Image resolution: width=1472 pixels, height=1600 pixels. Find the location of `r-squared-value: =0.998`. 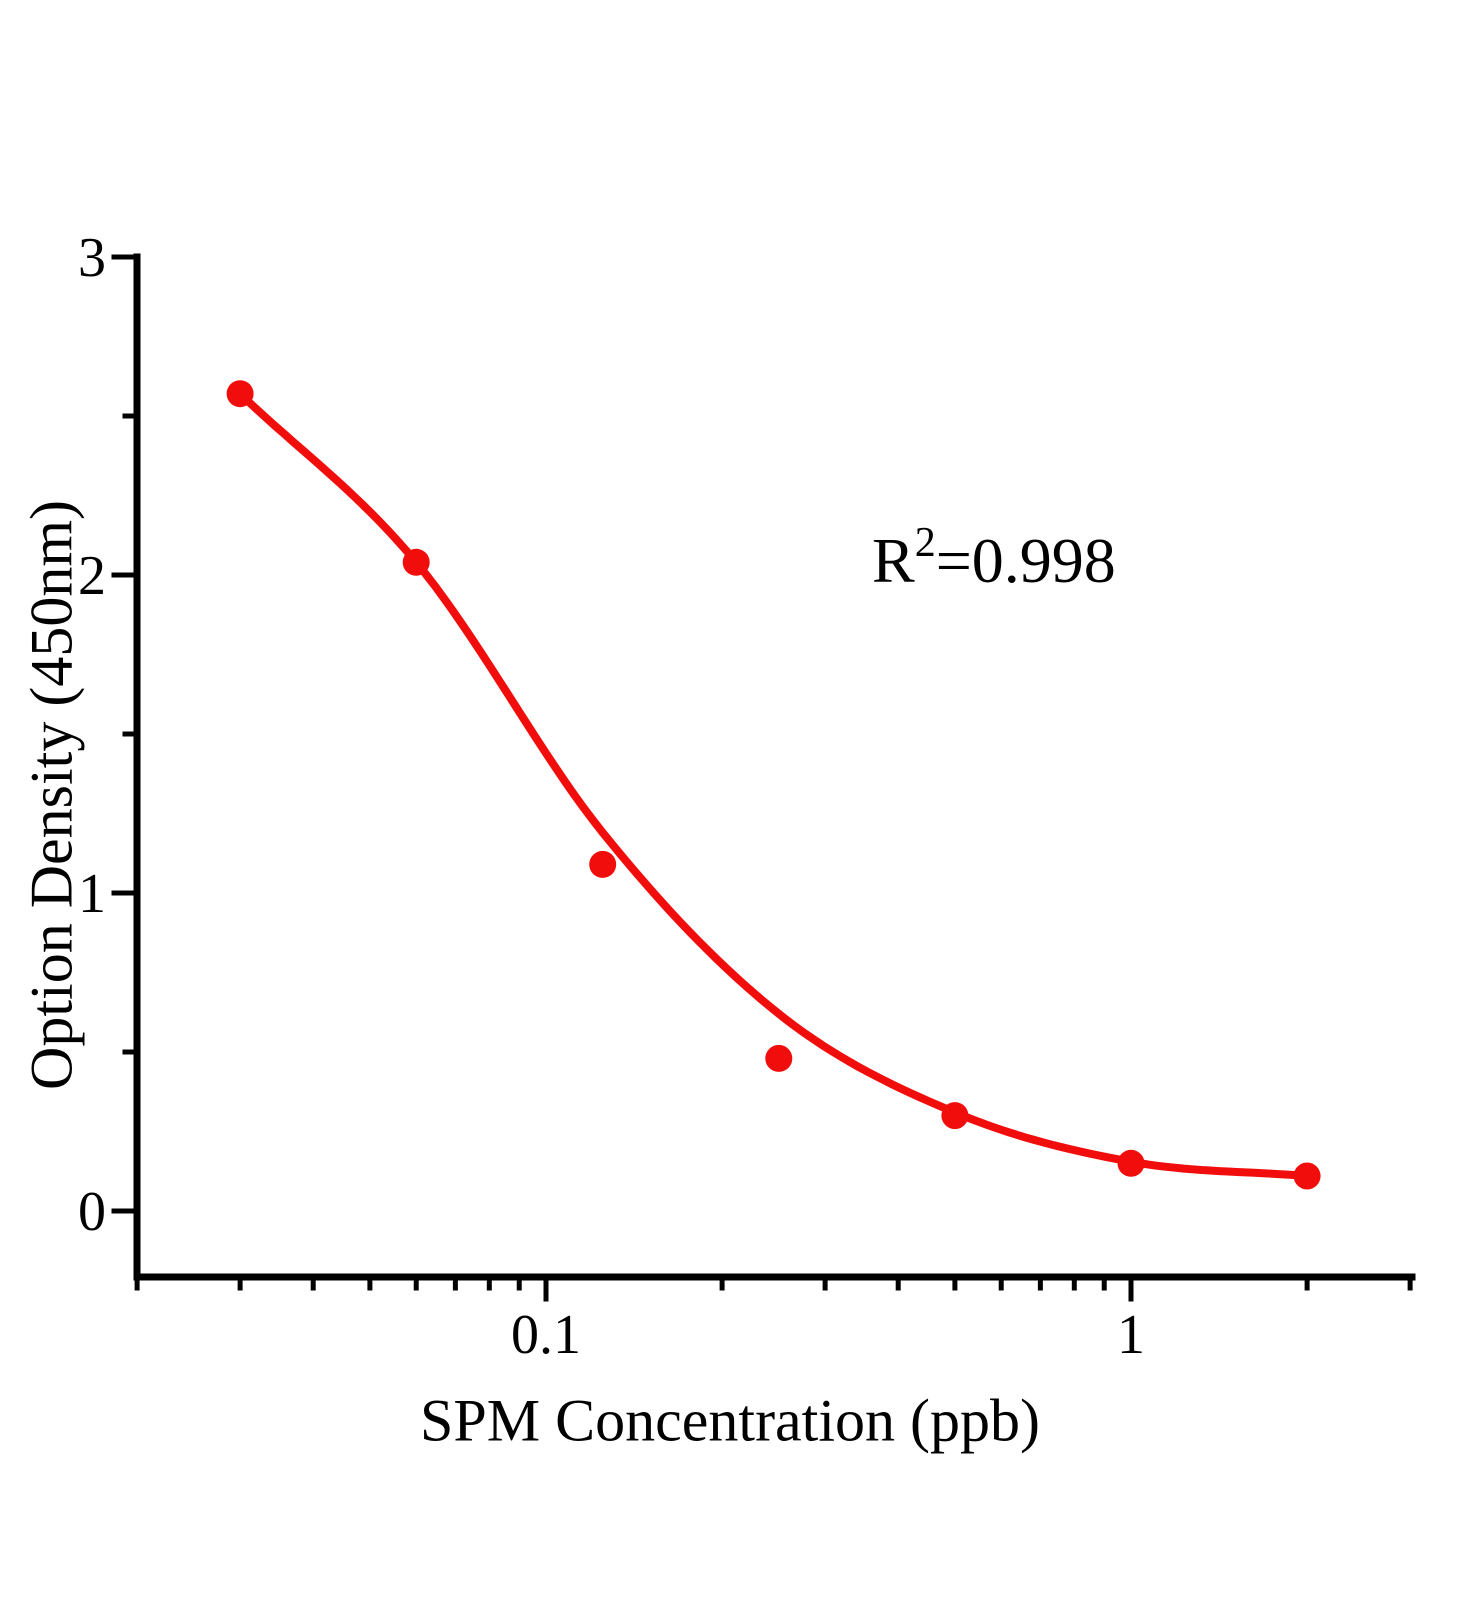

r-squared-value: =0.998 is located at coordinates (1025, 560).